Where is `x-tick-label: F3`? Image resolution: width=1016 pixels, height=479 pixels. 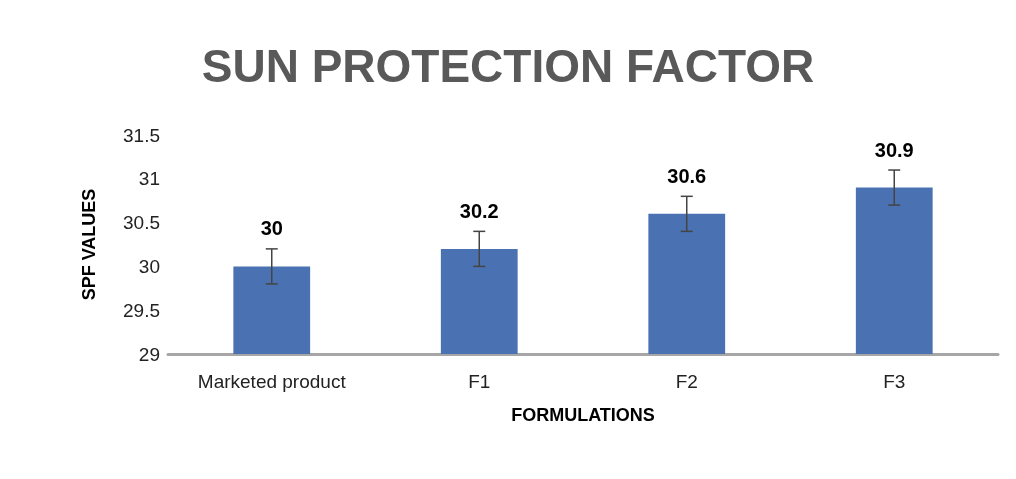 x-tick-label: F3 is located at coordinates (894, 381).